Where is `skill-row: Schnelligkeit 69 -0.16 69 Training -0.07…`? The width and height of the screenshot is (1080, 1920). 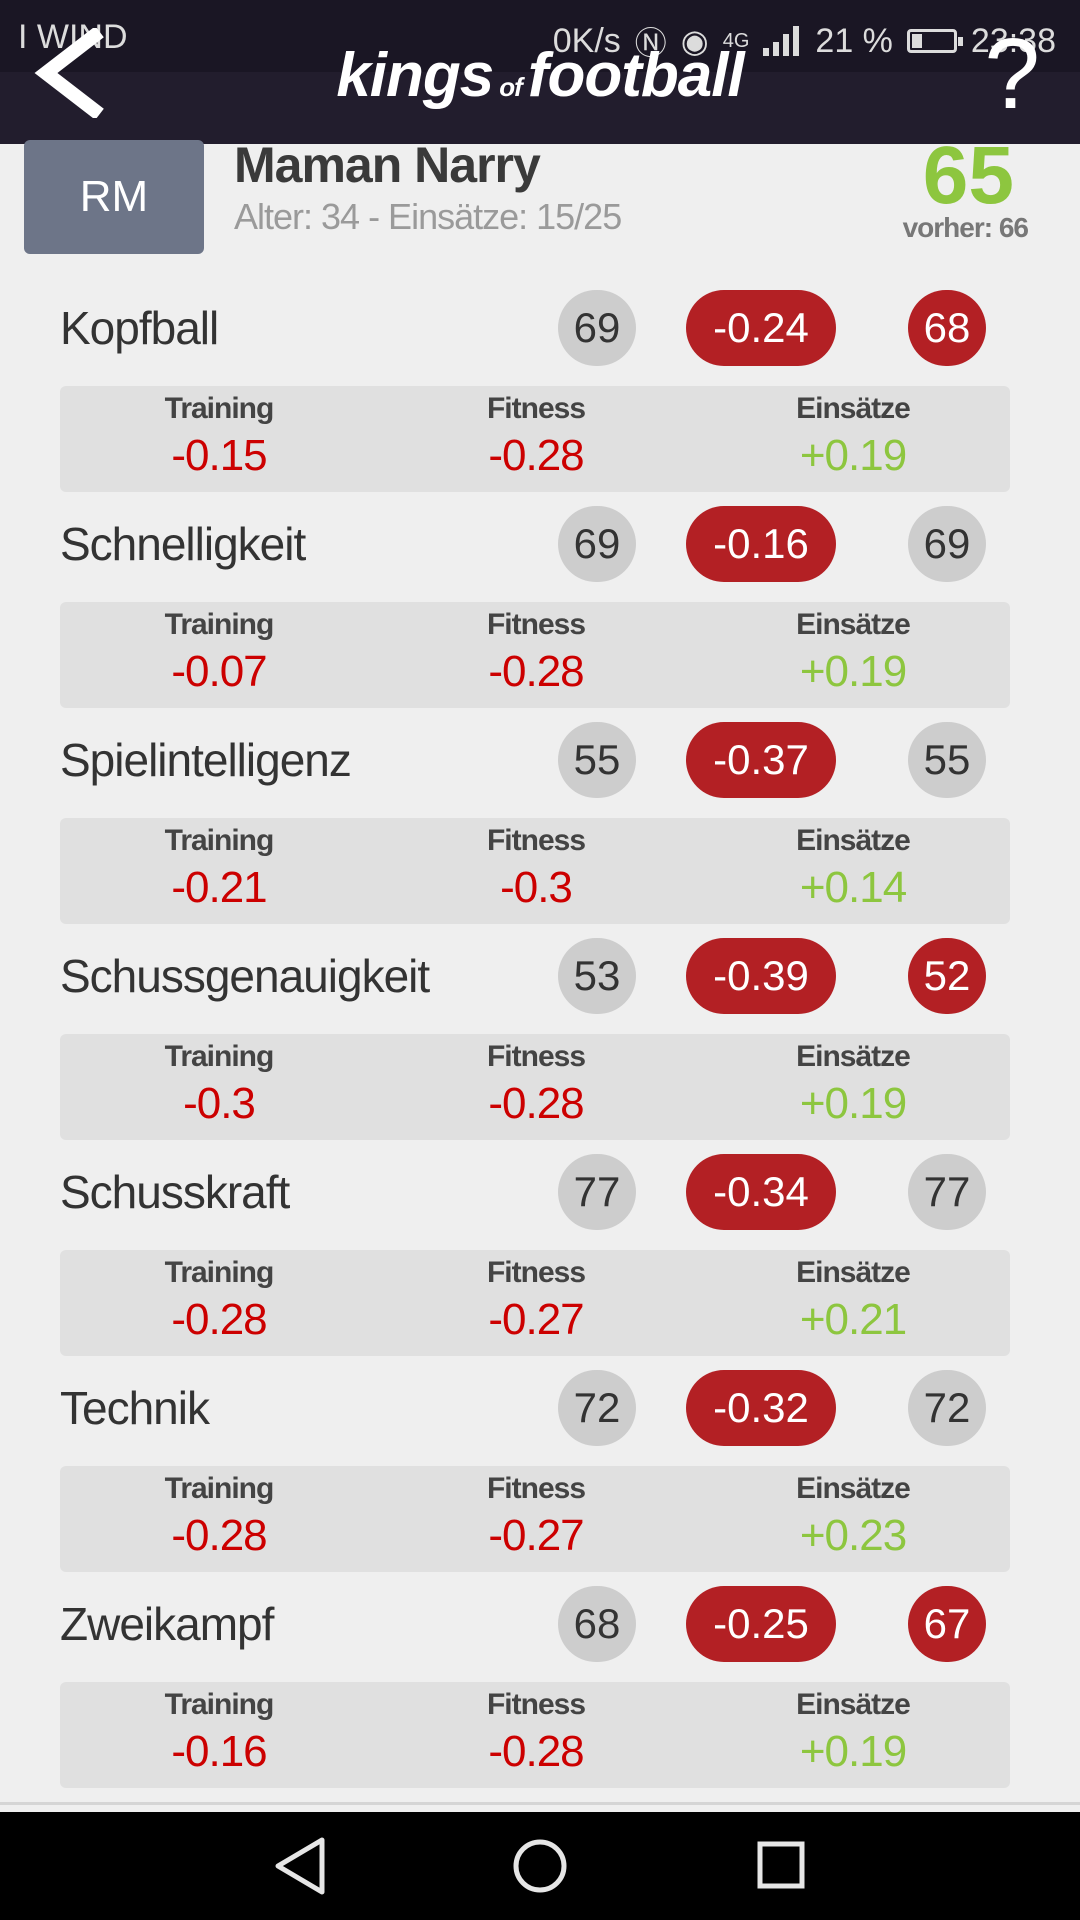 skill-row: Schnelligkeit 69 -0.16 69 Training -0.07… is located at coordinates (540, 614).